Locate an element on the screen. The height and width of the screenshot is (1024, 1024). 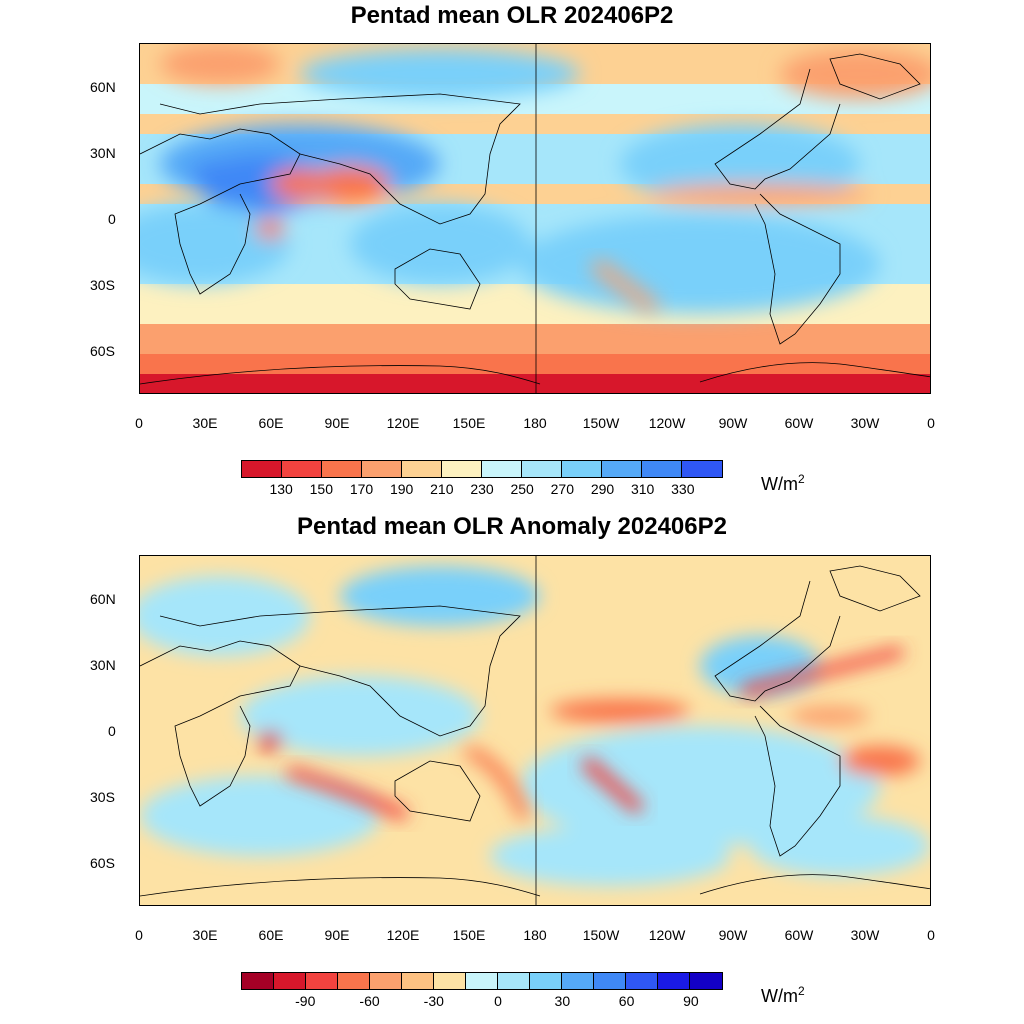
colorbar-label: -30 is located at coordinates (433, 1001).